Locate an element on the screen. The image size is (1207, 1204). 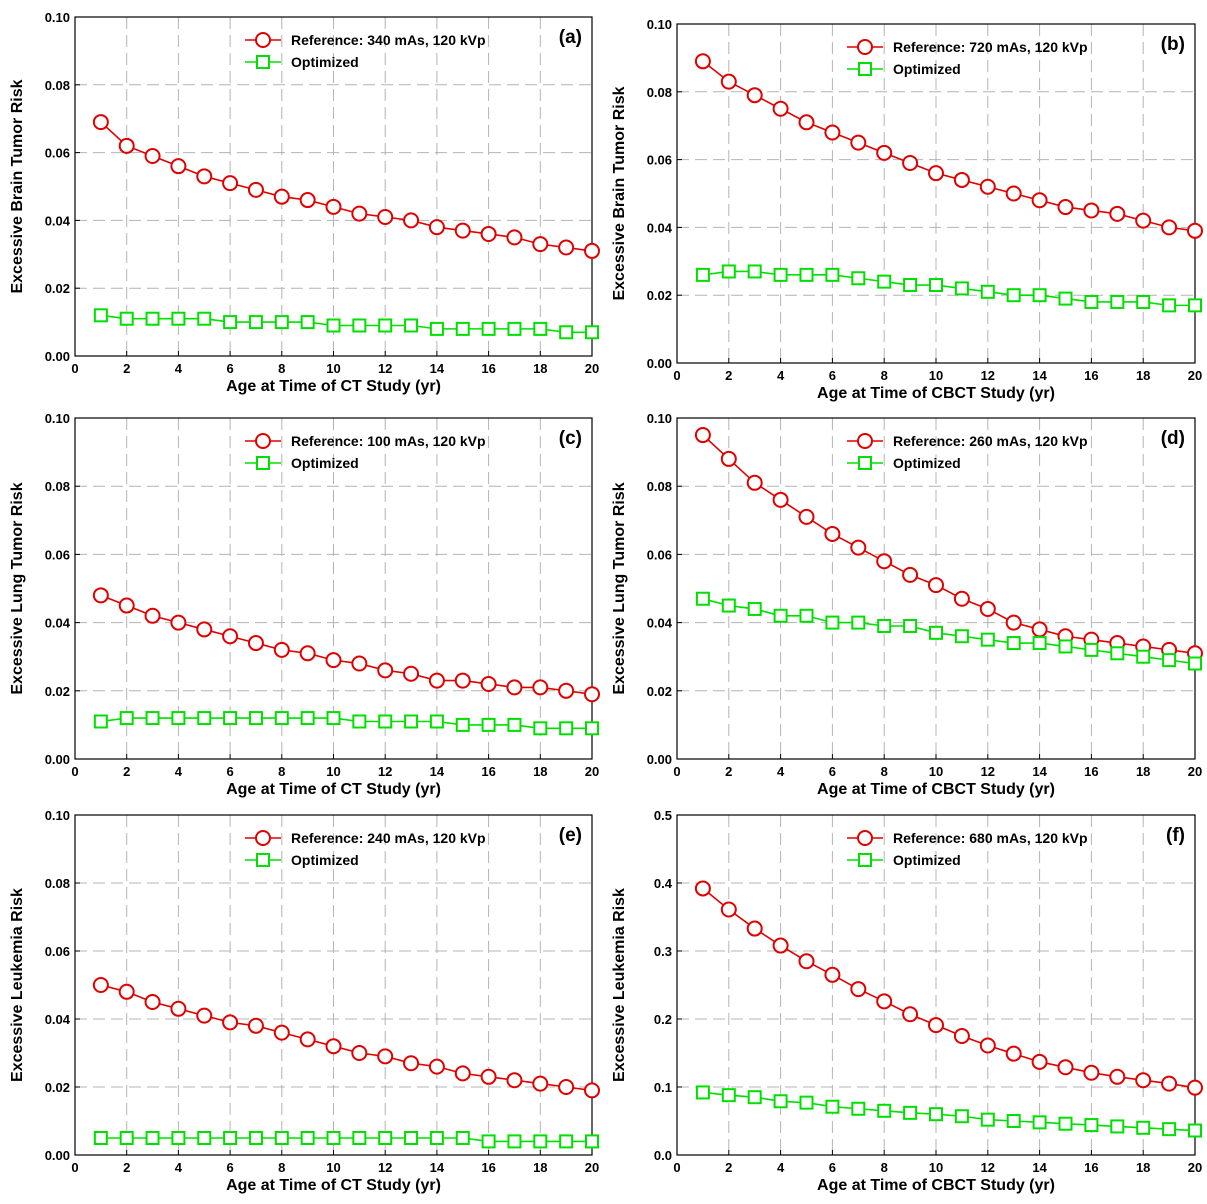
panel-label: (e) is located at coordinates (570, 835).